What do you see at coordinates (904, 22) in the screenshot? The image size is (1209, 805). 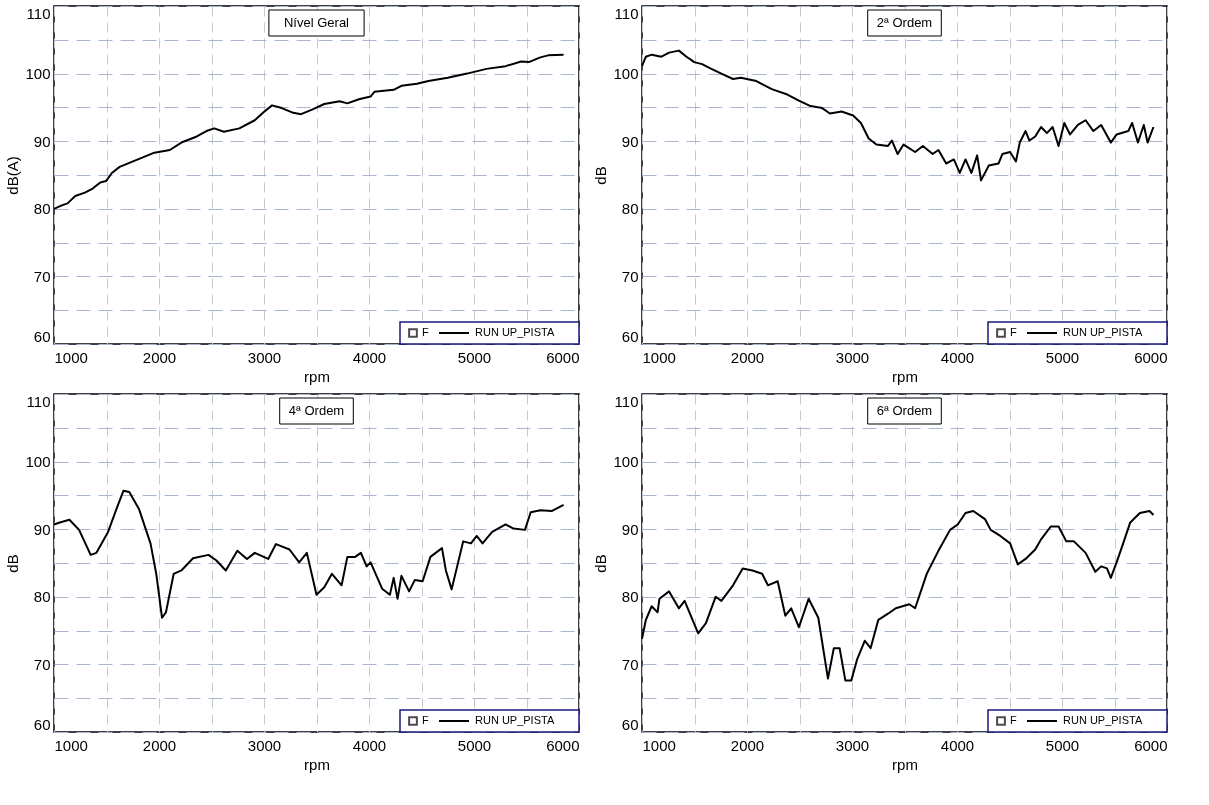 I see `text: 2ª Ordem` at bounding box center [904, 22].